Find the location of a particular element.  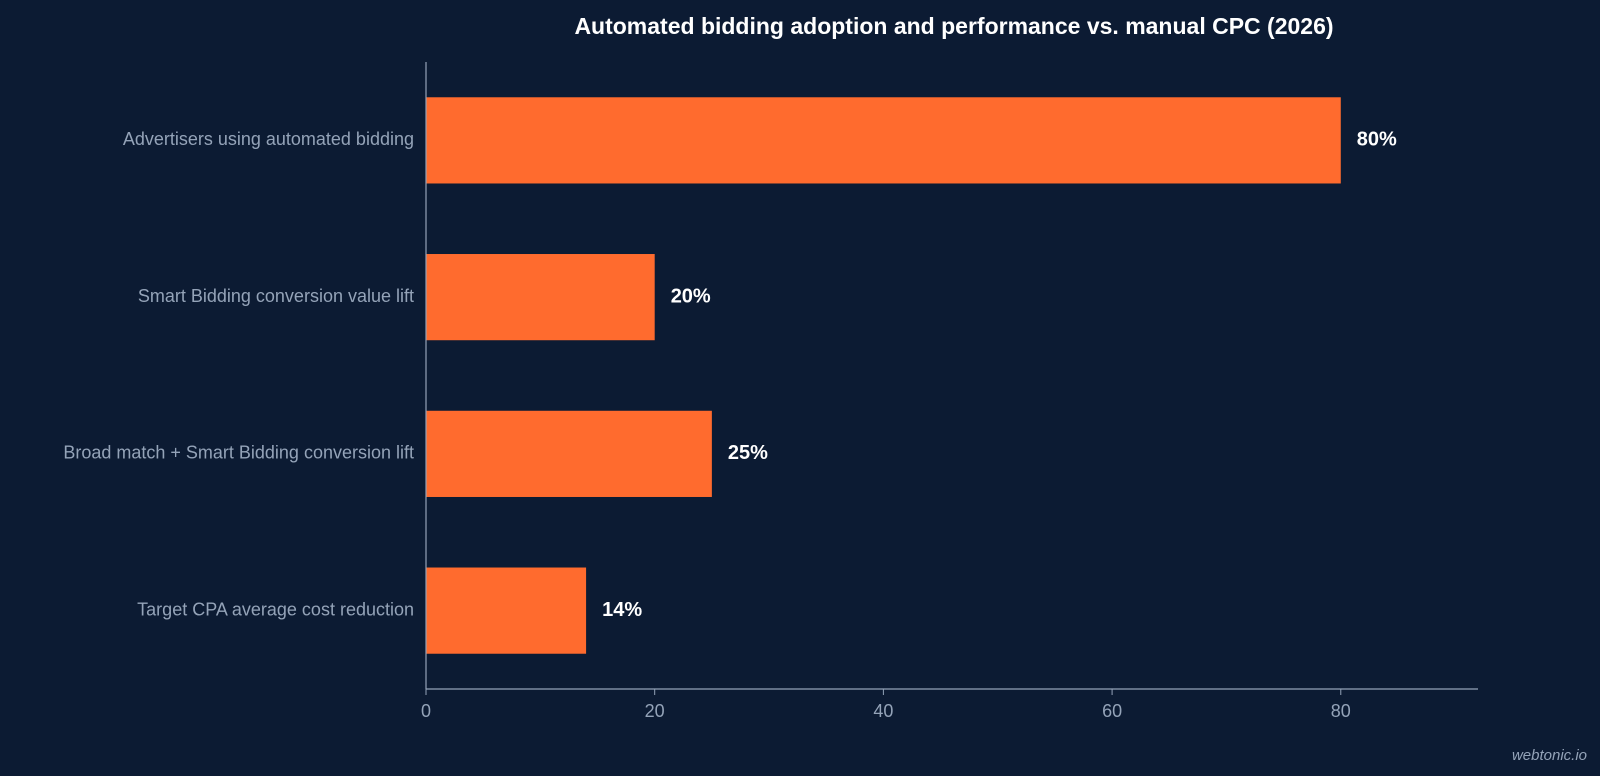

x-tick-label-1: 20 is located at coordinates (655, 711).